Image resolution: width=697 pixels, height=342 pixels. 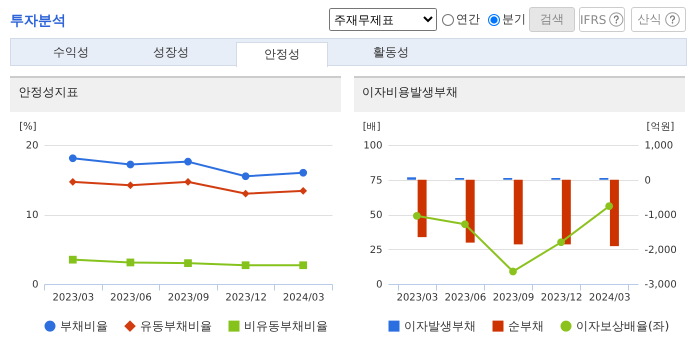 I want to click on y-tick-label: 25, so click(x=376, y=250).